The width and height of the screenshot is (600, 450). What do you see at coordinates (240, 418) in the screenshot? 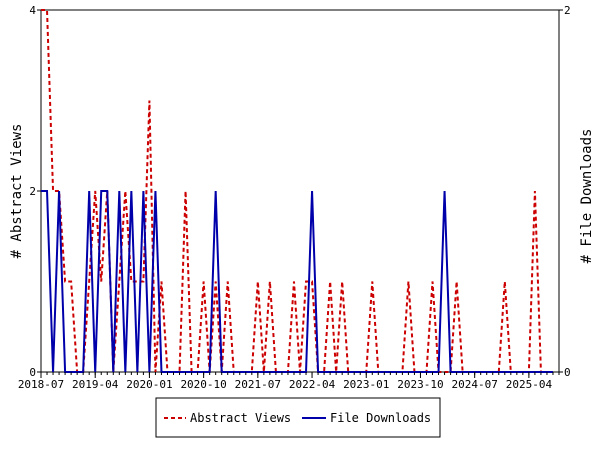
I see `legend-label-abstract-views: Abstract Views` at bounding box center [240, 418].